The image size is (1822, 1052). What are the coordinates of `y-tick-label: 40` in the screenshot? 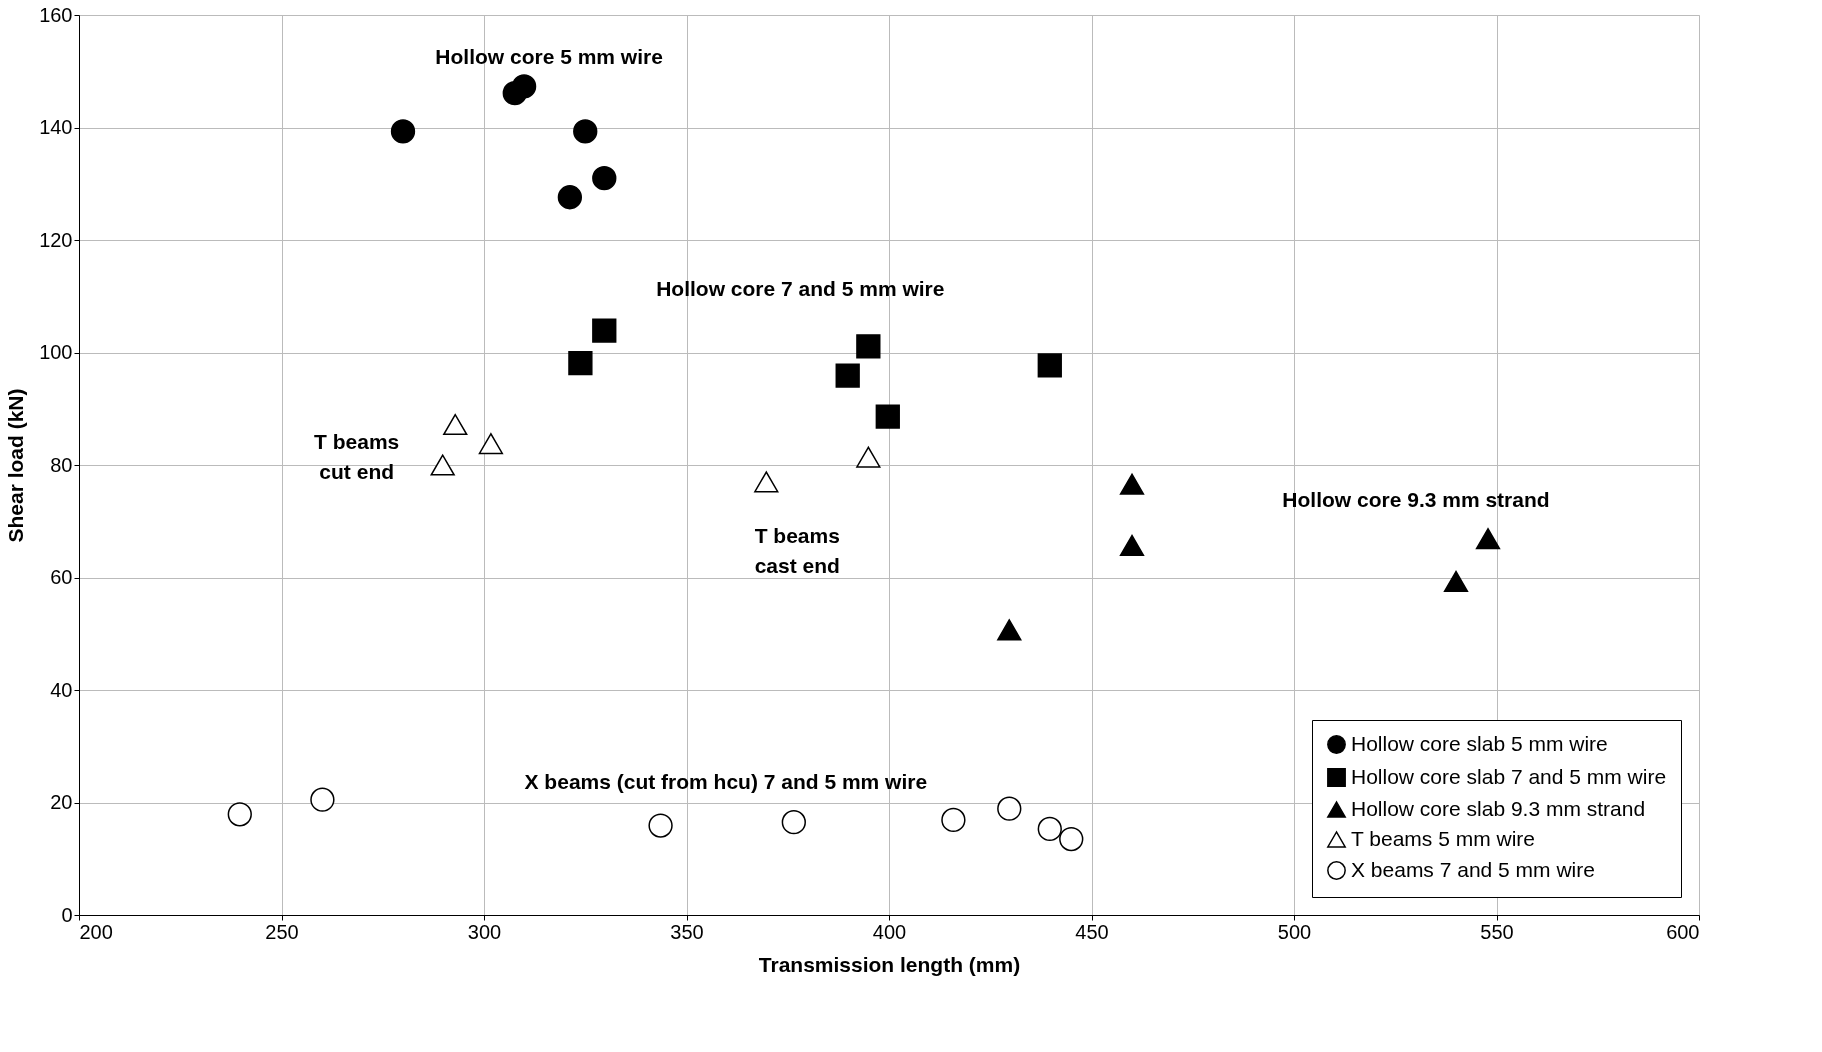 It's located at (61, 689).